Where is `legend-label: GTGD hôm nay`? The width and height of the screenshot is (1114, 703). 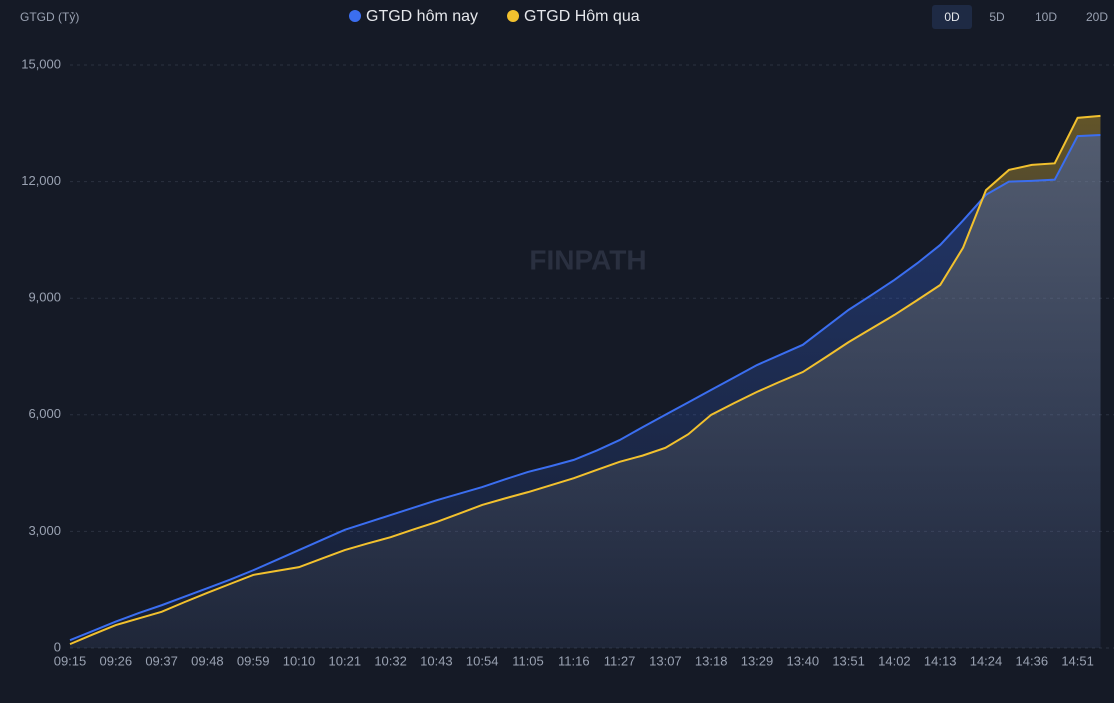
legend-label: GTGD hôm nay is located at coordinates (422, 16).